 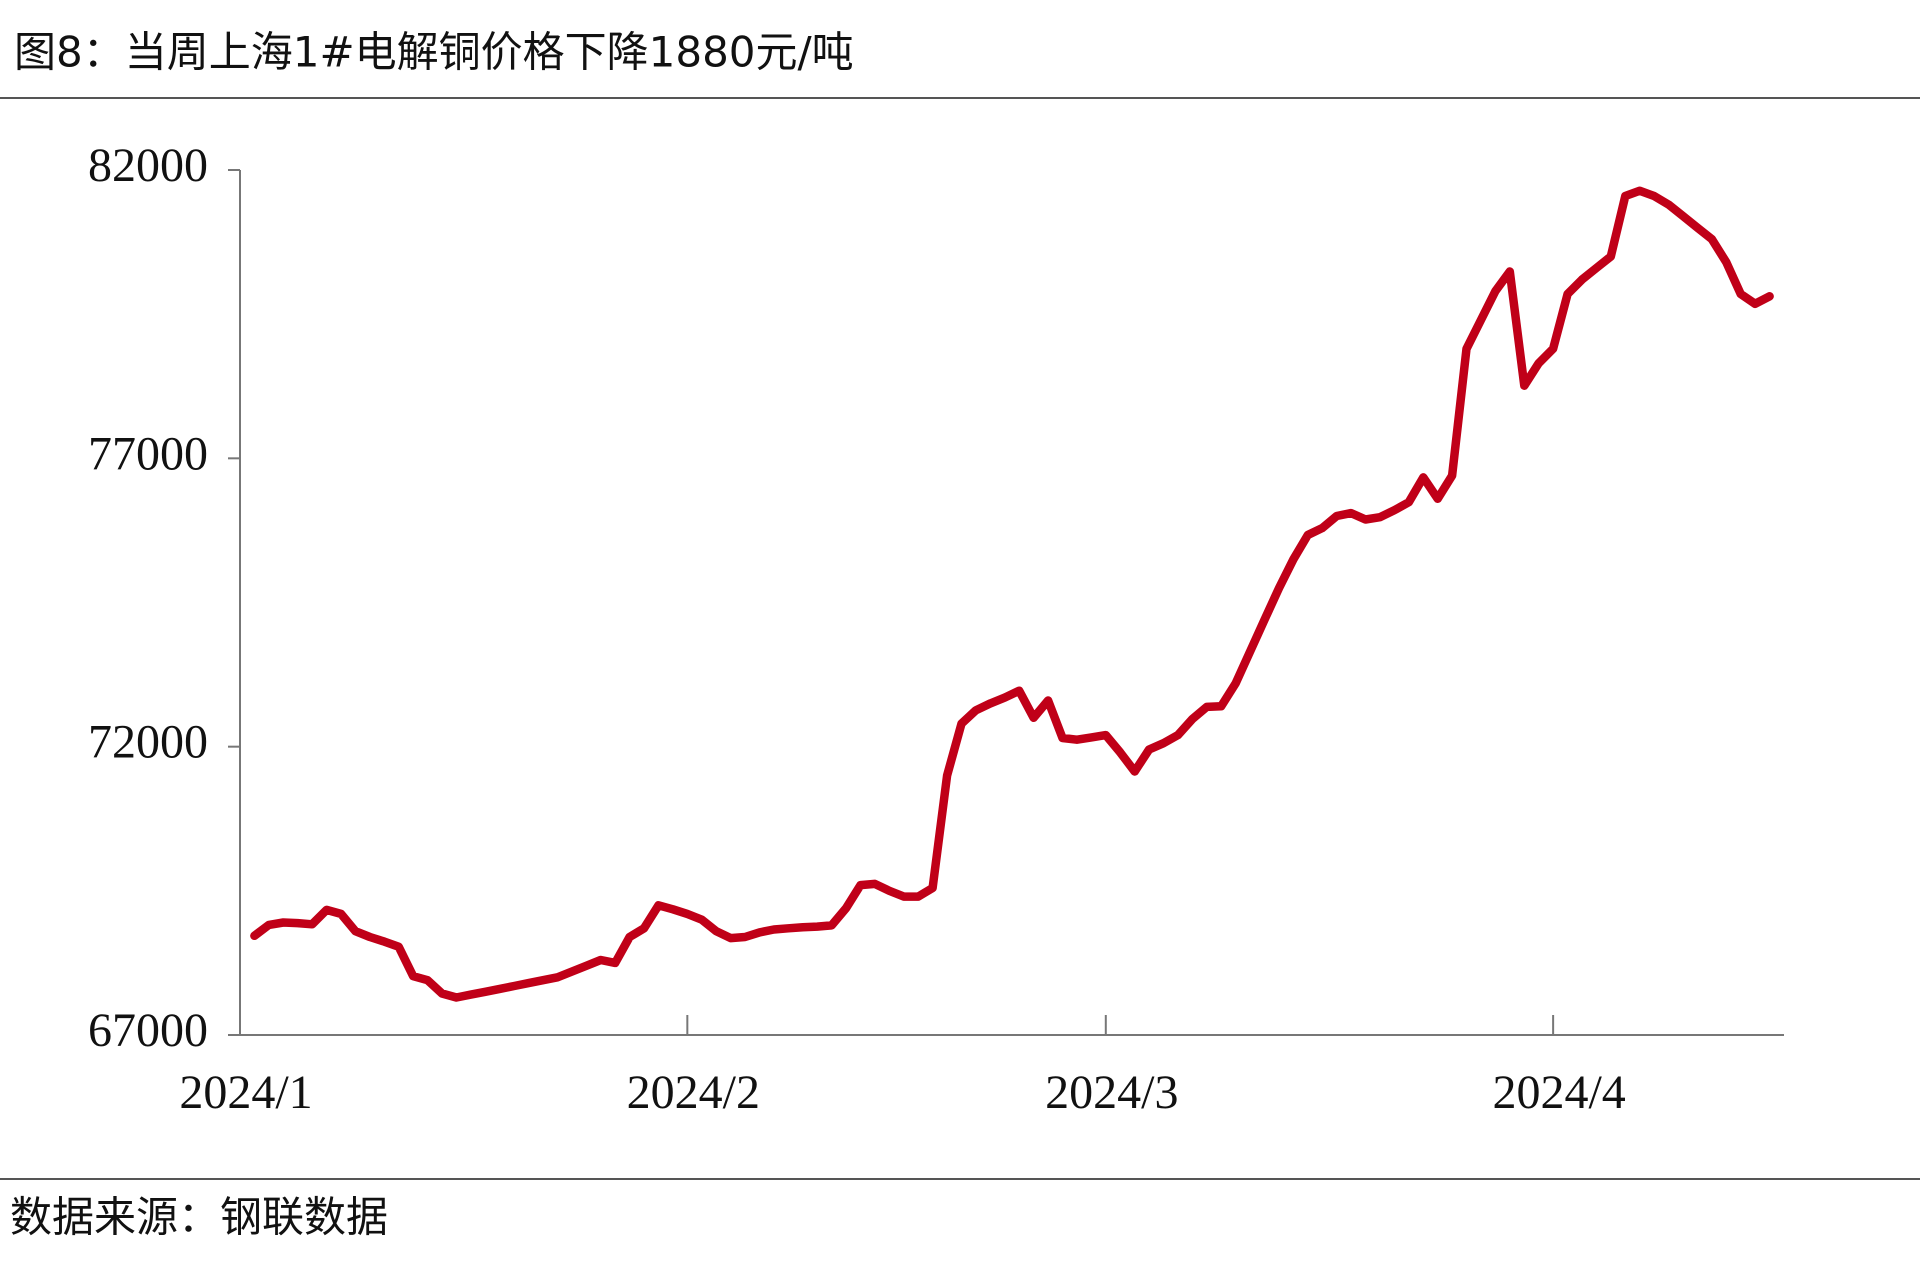 I want to click on x-tick-label: 2024/3, so click(x=1111, y=1092).